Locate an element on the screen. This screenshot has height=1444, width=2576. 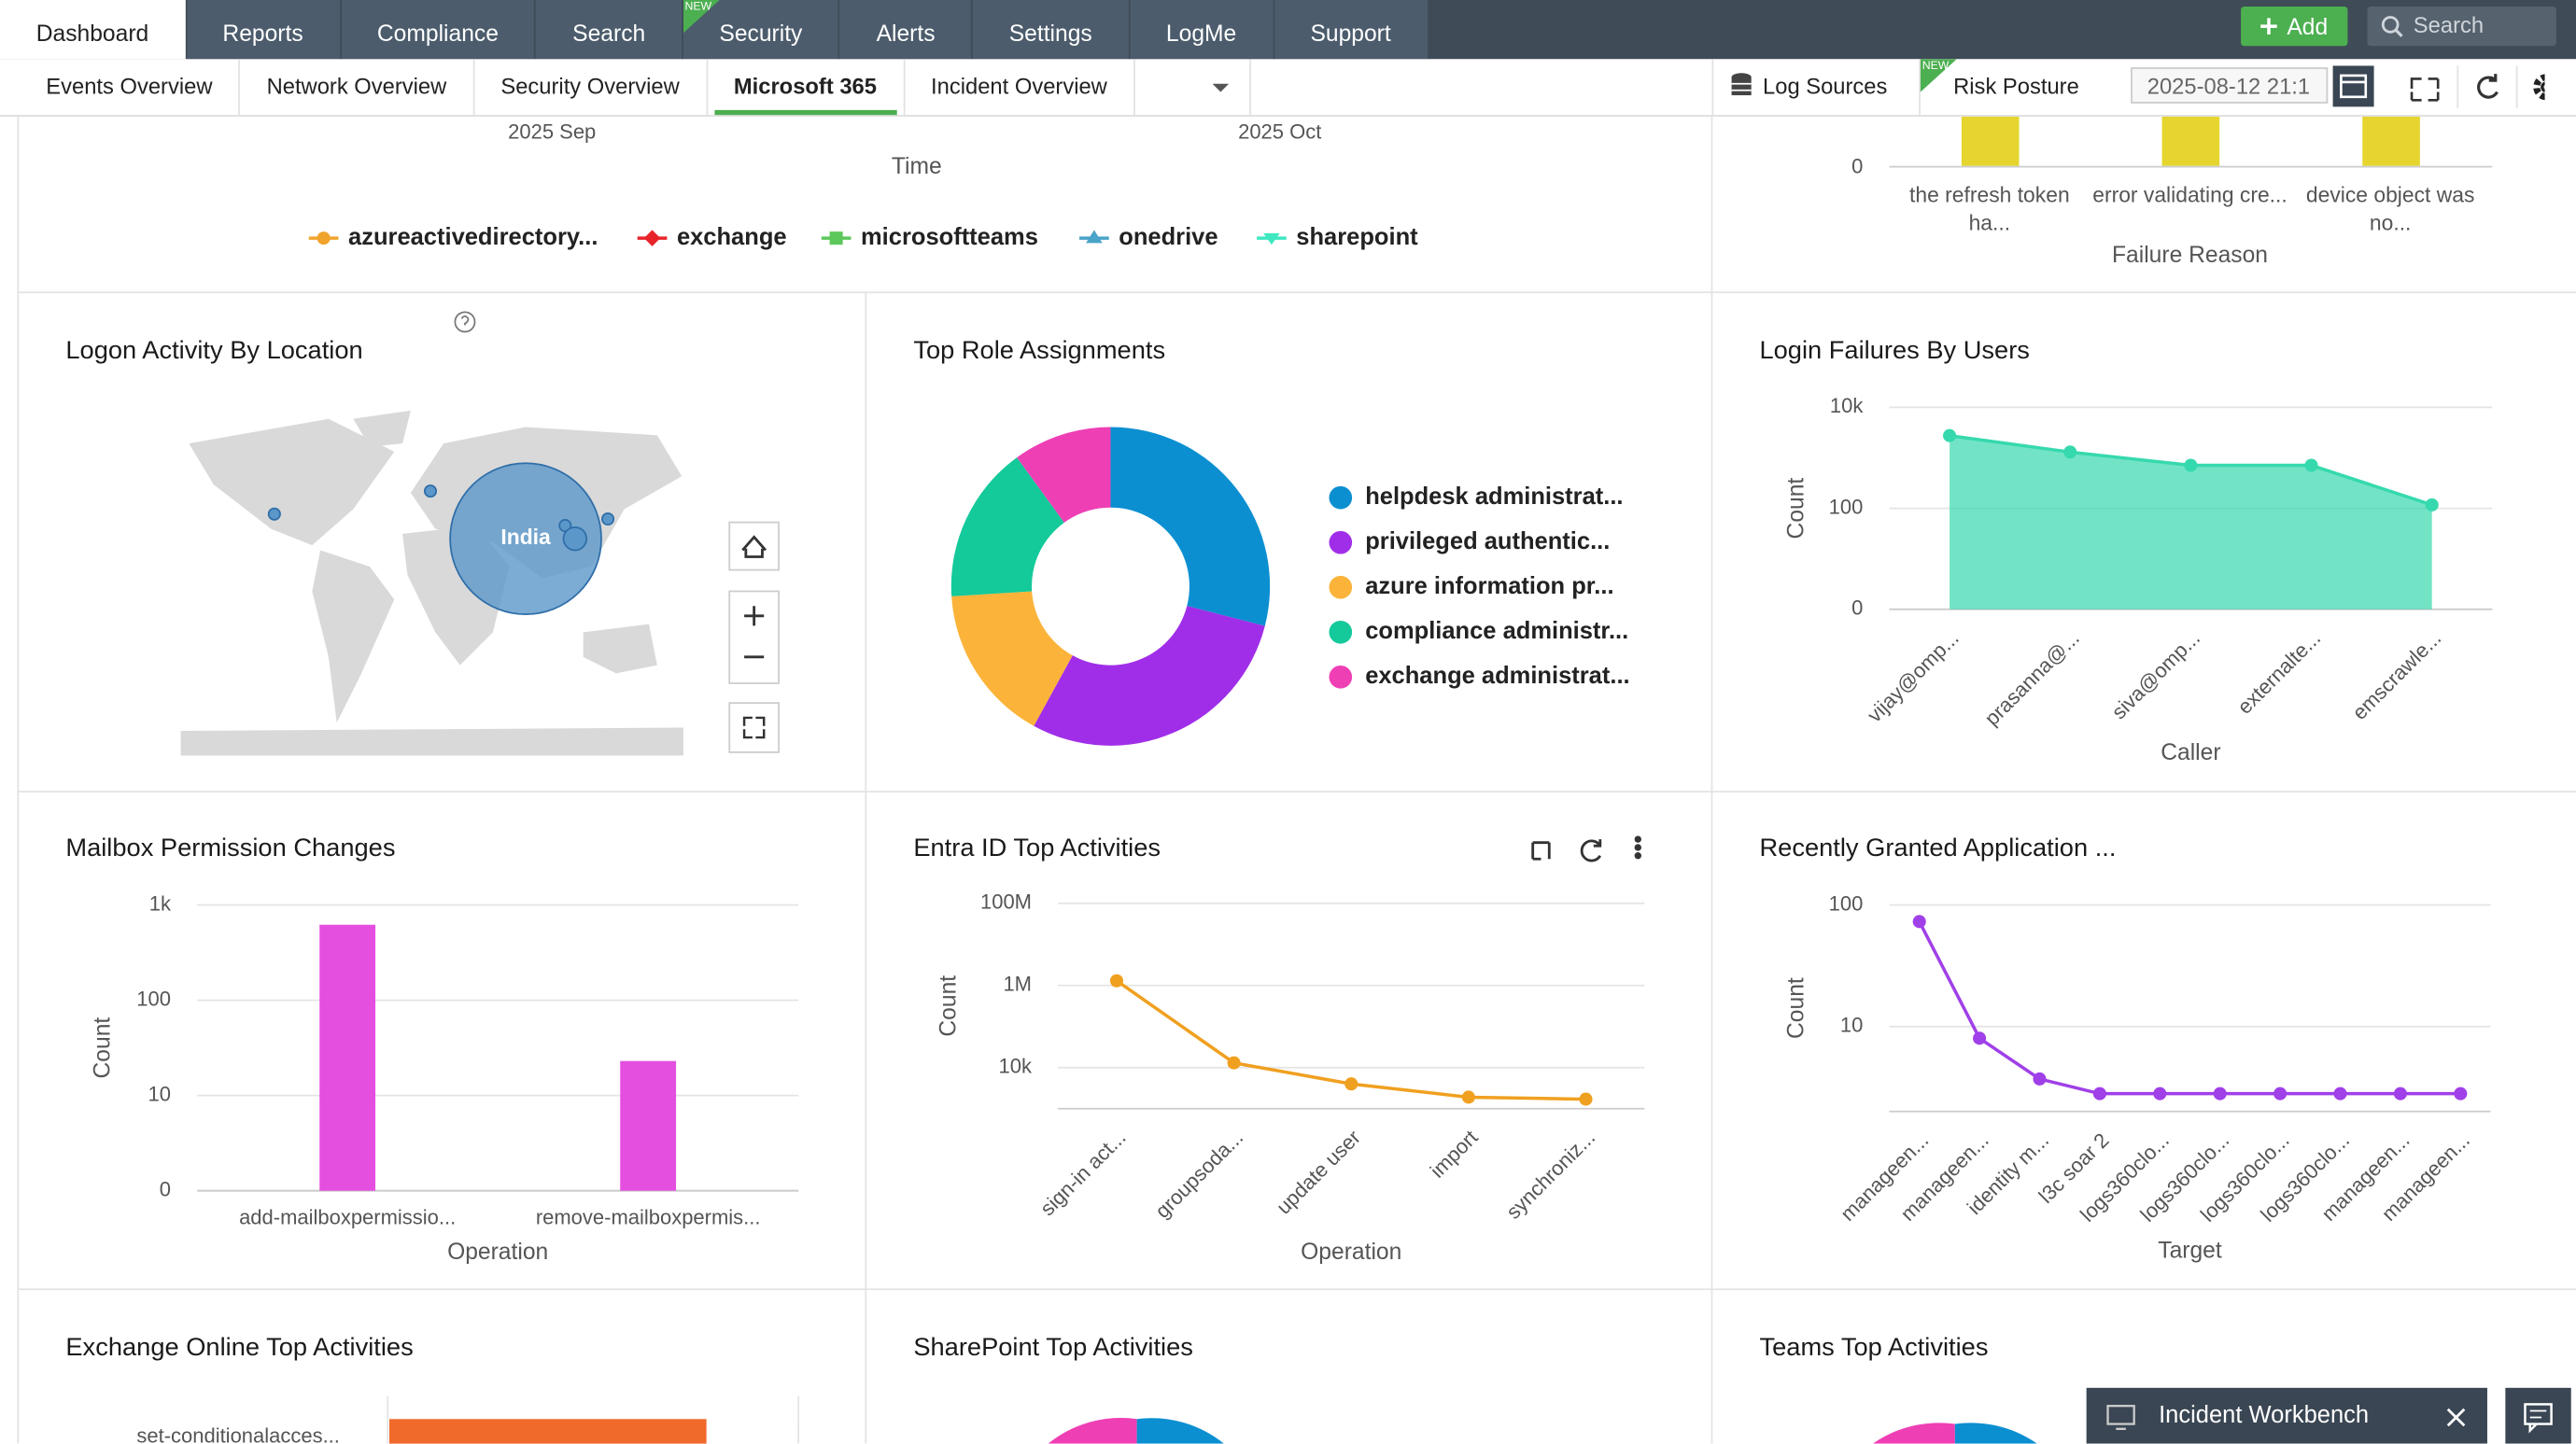
nav-tab: Settings is located at coordinates (1052, 30).